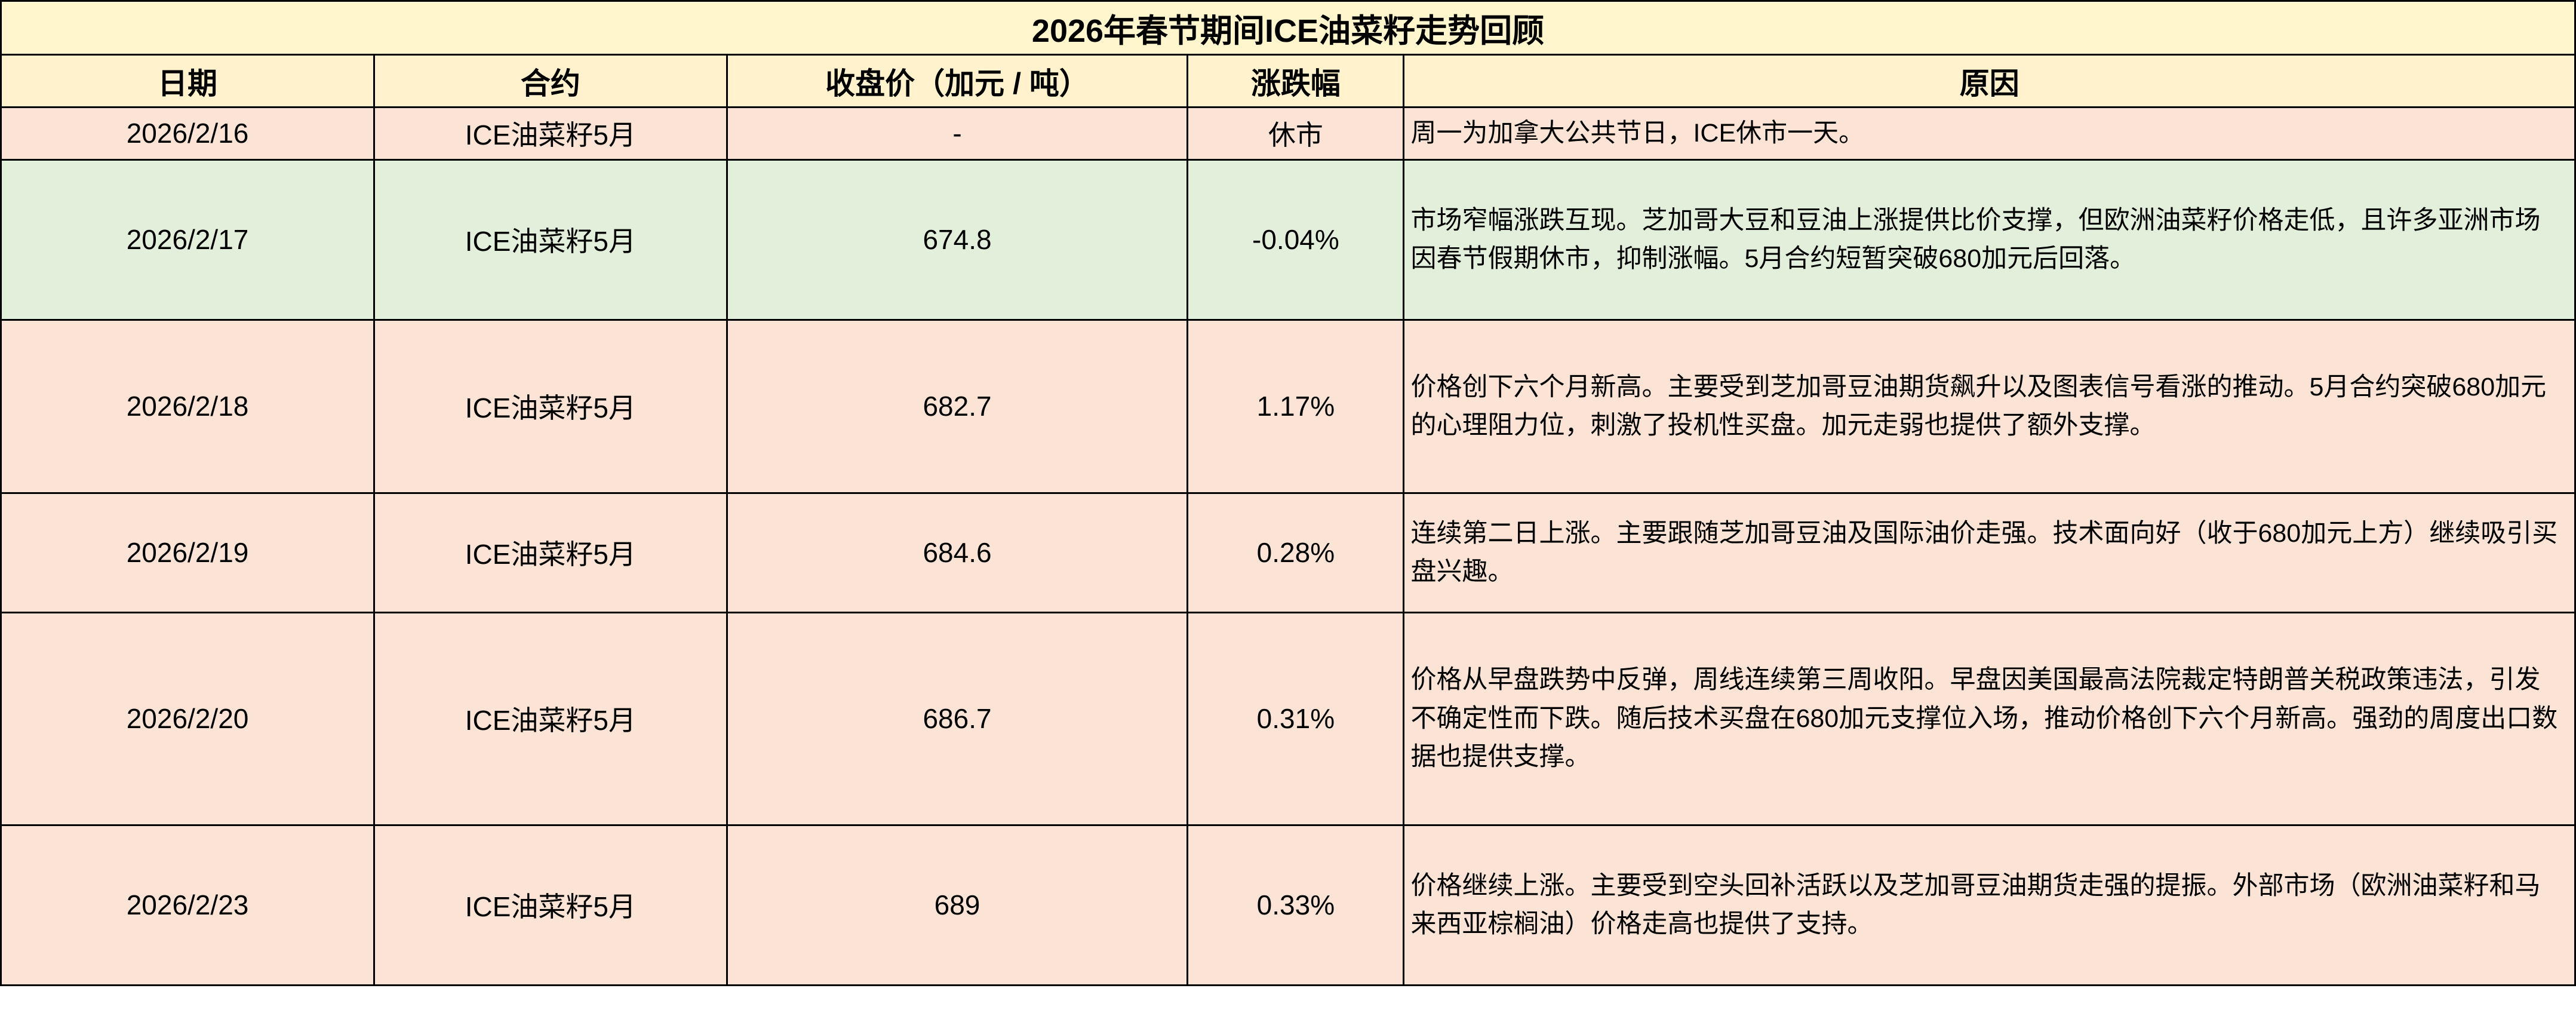 This screenshot has width=2576, height=1019. What do you see at coordinates (1295, 240) in the screenshot?
I see `change-cell: -0.04%` at bounding box center [1295, 240].